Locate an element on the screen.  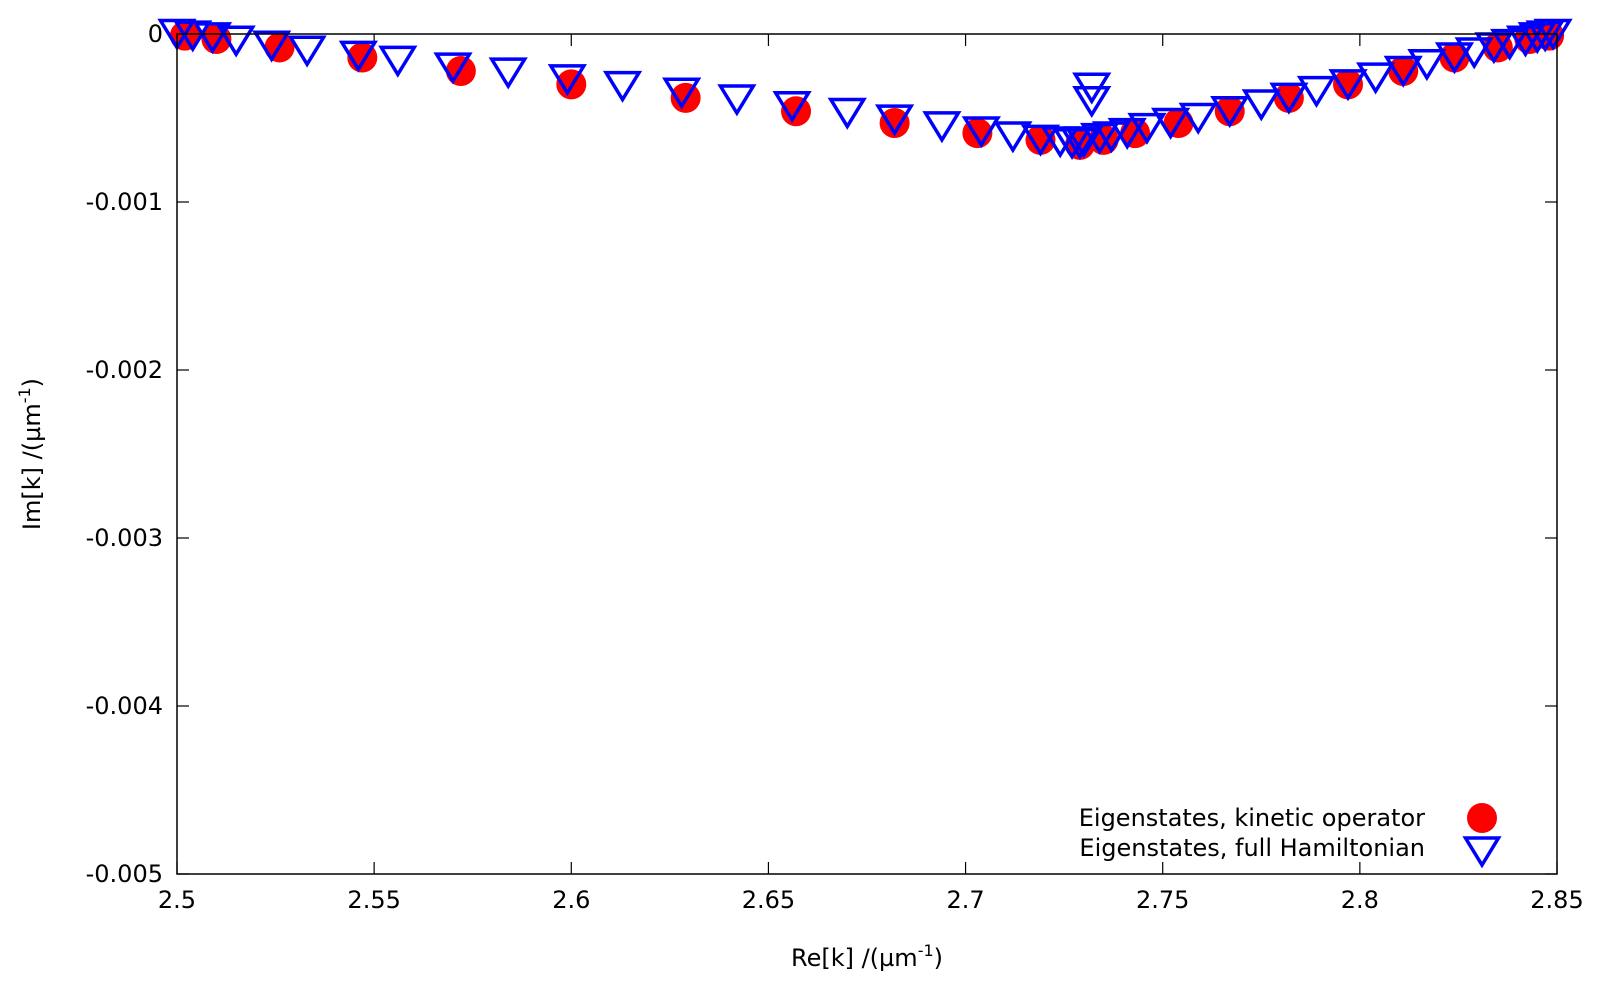
y-axis-label-end: ) is located at coordinates (32, 382).